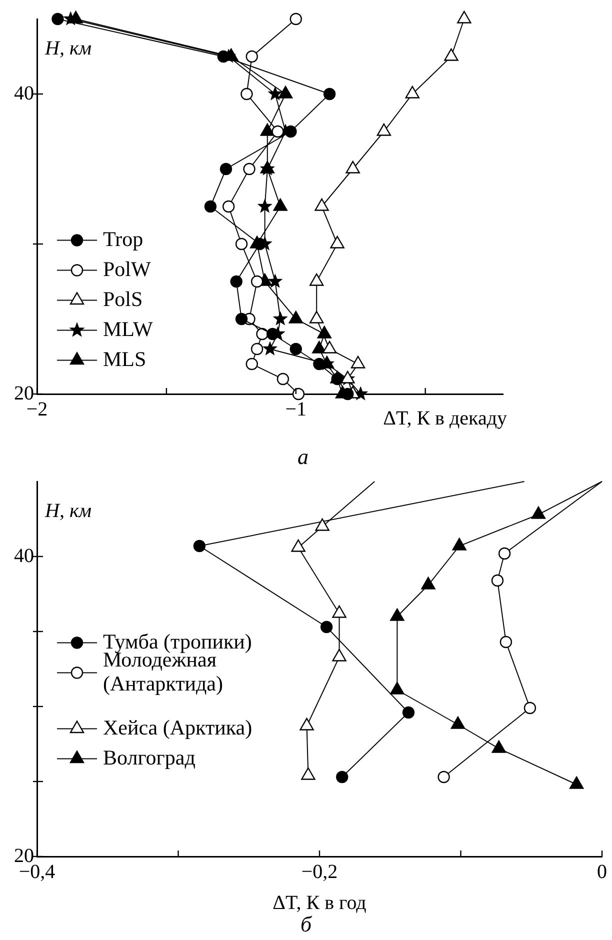 This screenshot has height=940, width=612. Describe the element at coordinates (445, 418) in the screenshot. I see `x-axis-title: ΔT, К в декаду` at that location.